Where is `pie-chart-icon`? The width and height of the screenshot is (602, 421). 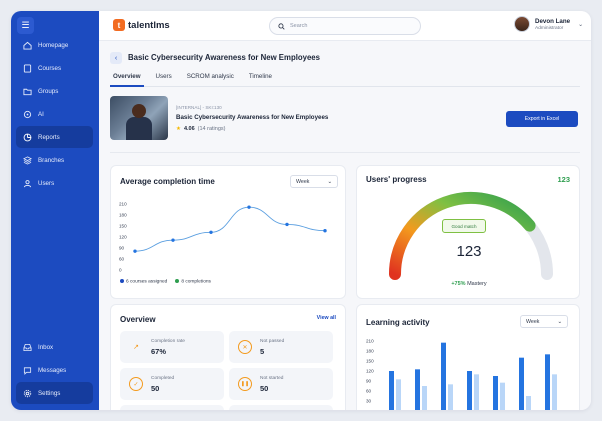 pie-chart-icon is located at coordinates (27, 137).